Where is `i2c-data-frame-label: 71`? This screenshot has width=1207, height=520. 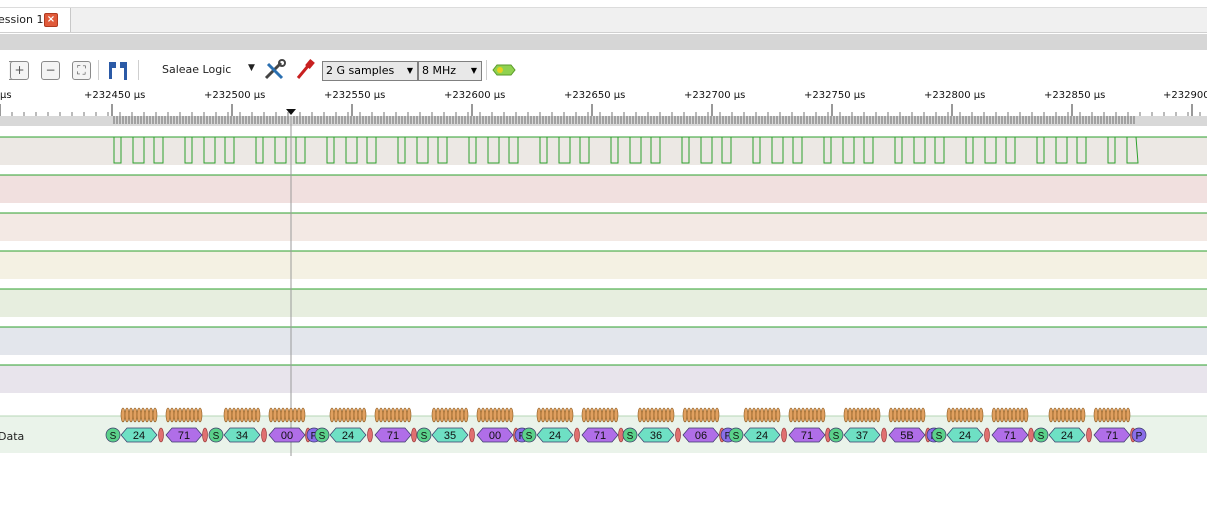 i2c-data-frame-label: 71 is located at coordinates (1112, 436).